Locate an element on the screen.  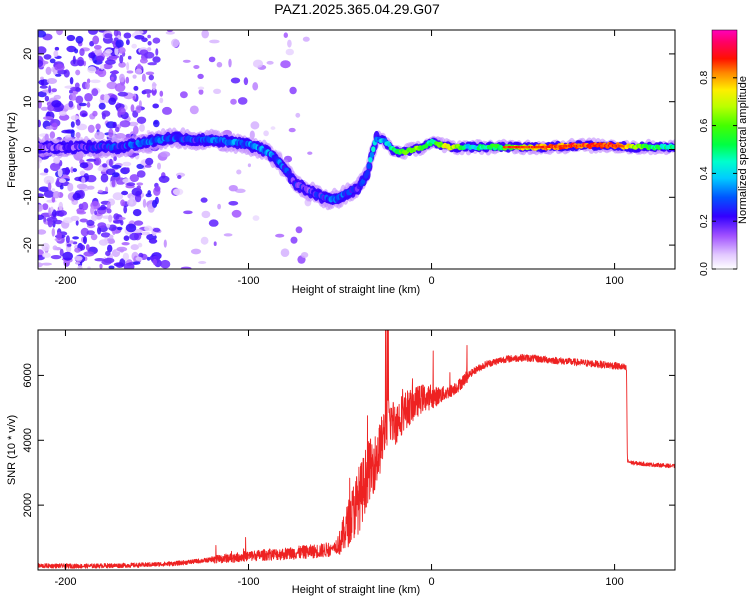
colorbar-gradient is located at coordinates (724, 149).